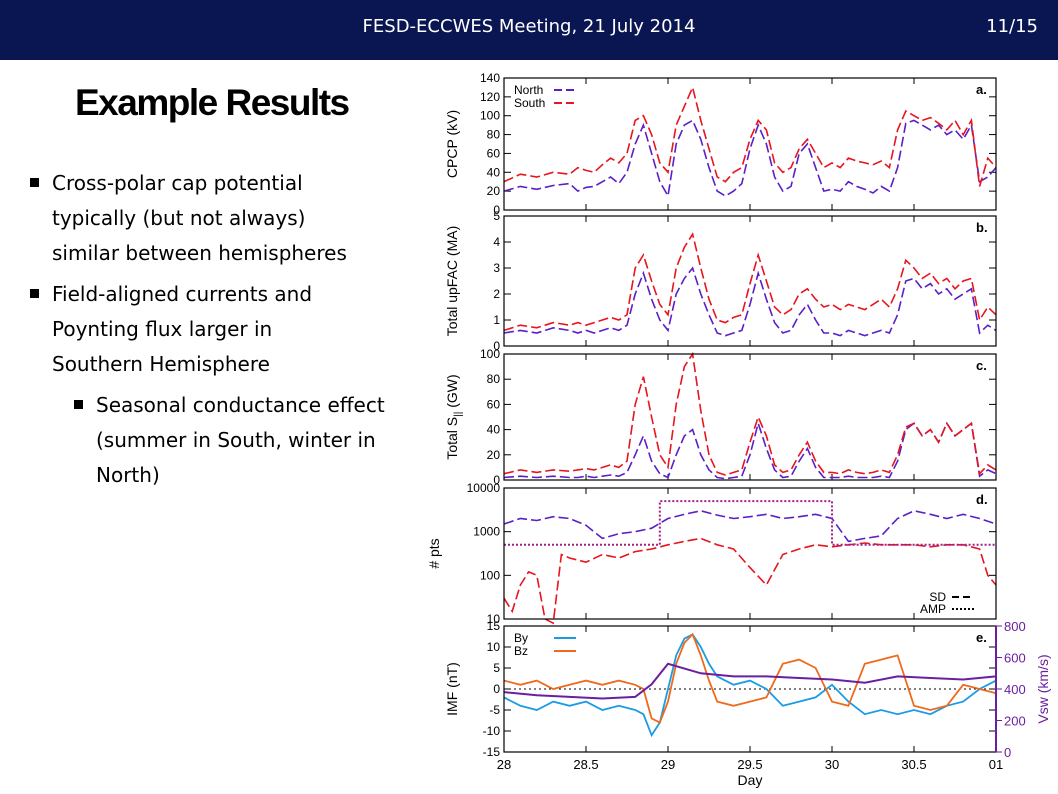  Describe the element at coordinates (996, 764) in the screenshot. I see `x-tick-label: 01` at that location.